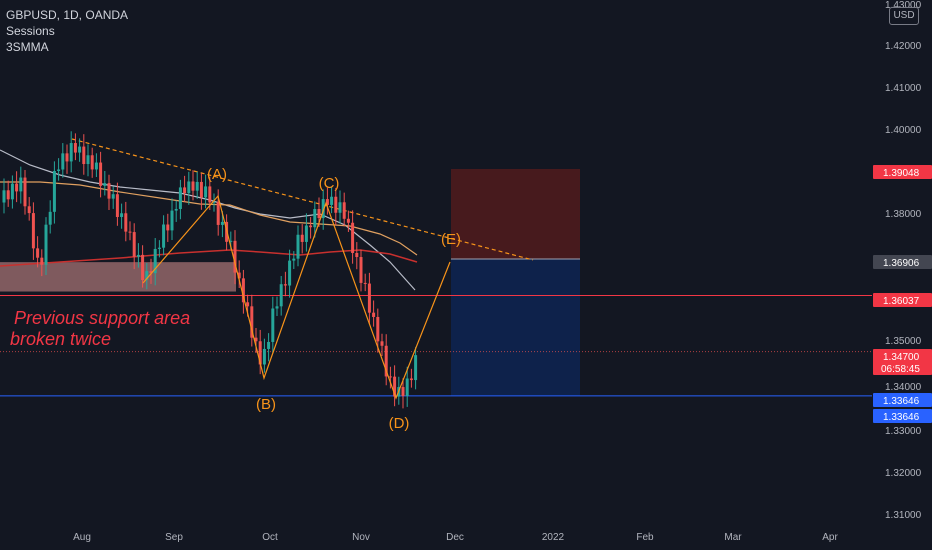 The width and height of the screenshot is (932, 550). What do you see at coordinates (209, 258) in the screenshot?
I see `ma-slow-line` at bounding box center [209, 258].